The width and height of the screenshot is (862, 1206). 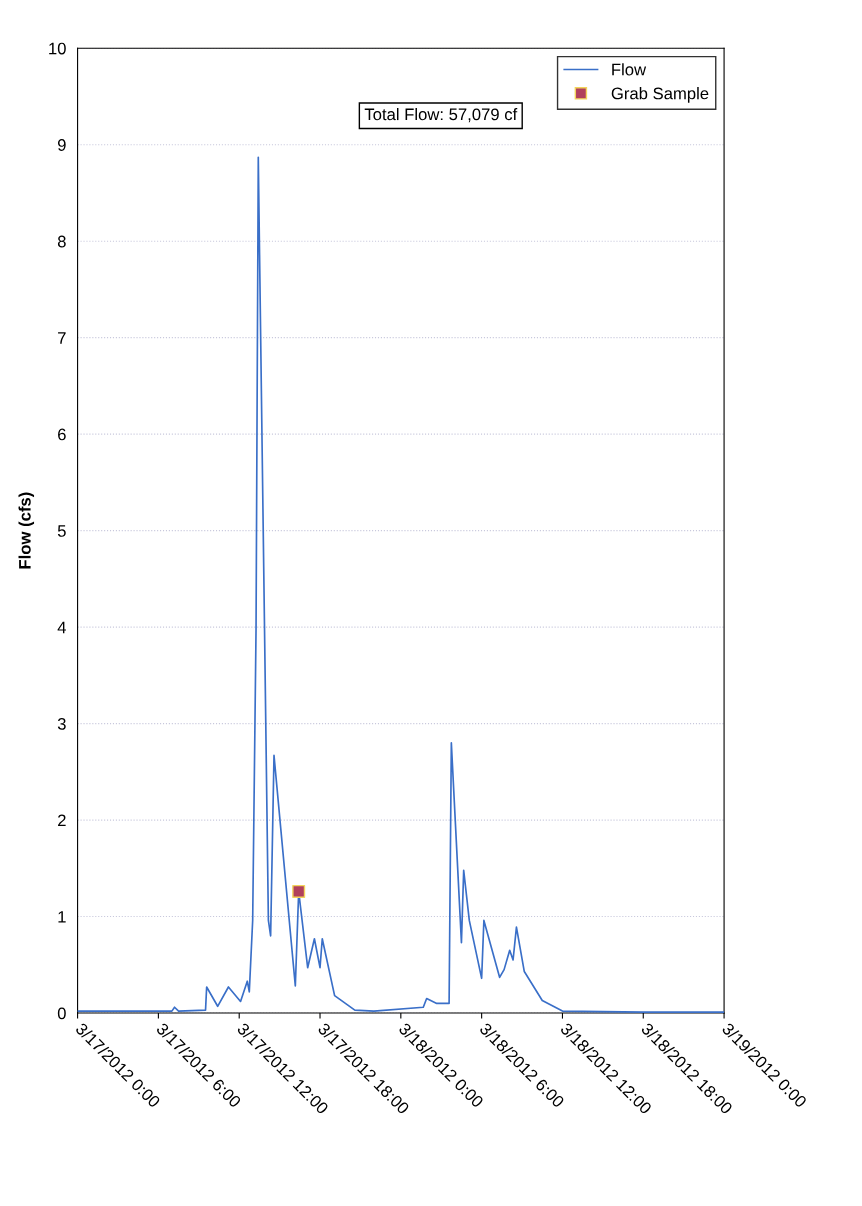 What do you see at coordinates (62, 917) in the screenshot?
I see `y-tick-label: 1` at bounding box center [62, 917].